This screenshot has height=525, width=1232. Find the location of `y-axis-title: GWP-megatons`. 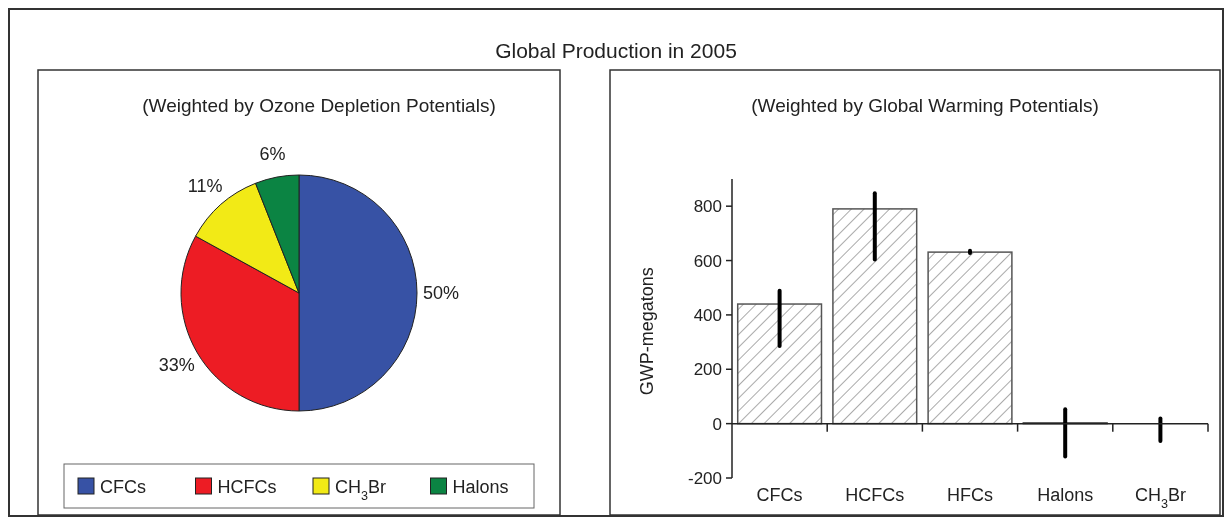

y-axis-title: GWP-megatons is located at coordinates (647, 331).